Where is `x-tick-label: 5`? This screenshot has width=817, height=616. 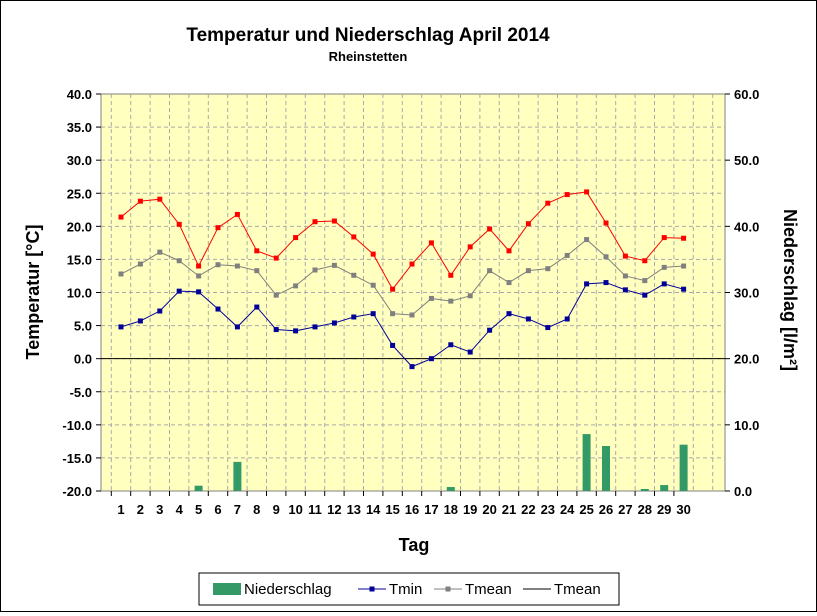
x-tick-label: 5 is located at coordinates (198, 509).